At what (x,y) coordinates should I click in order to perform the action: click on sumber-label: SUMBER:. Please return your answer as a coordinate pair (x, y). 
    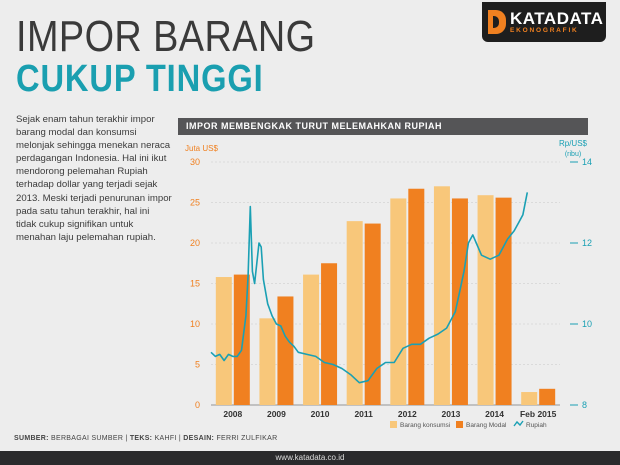
    Looking at the image, I should click on (31, 438).